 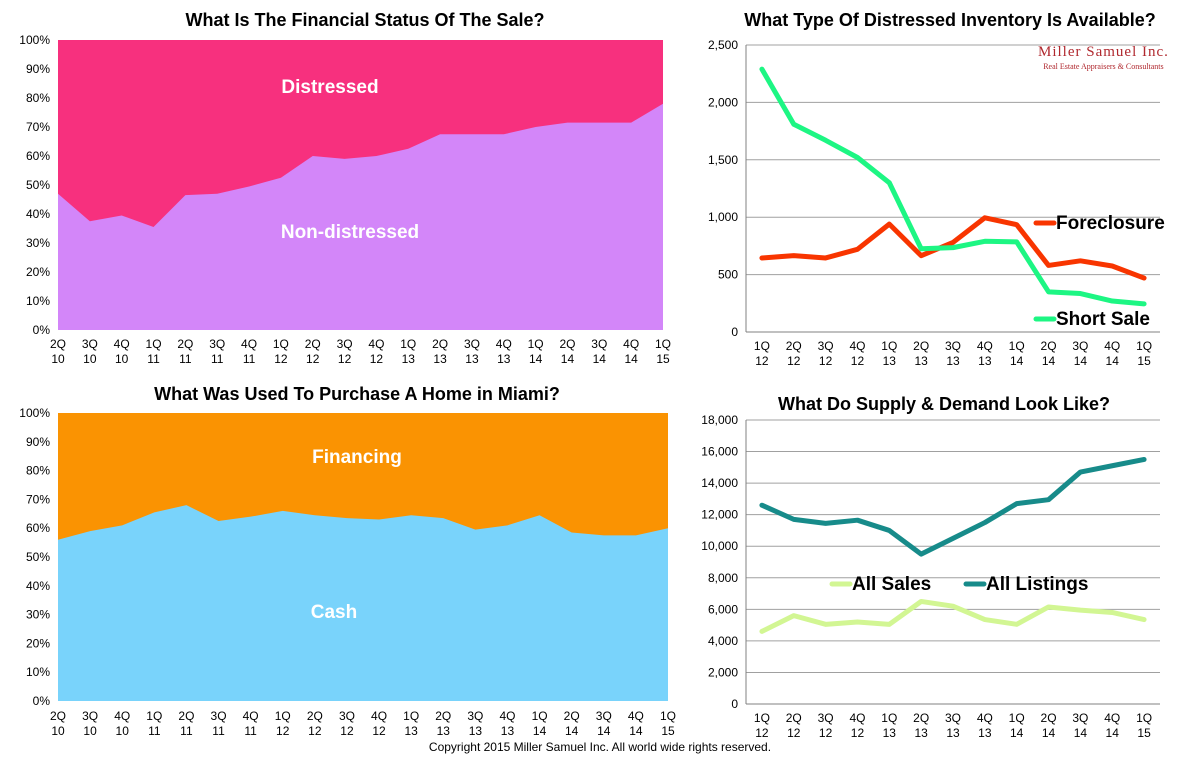 I want to click on purchase-x-tick-10: 4Q 12, so click(x=379, y=723).